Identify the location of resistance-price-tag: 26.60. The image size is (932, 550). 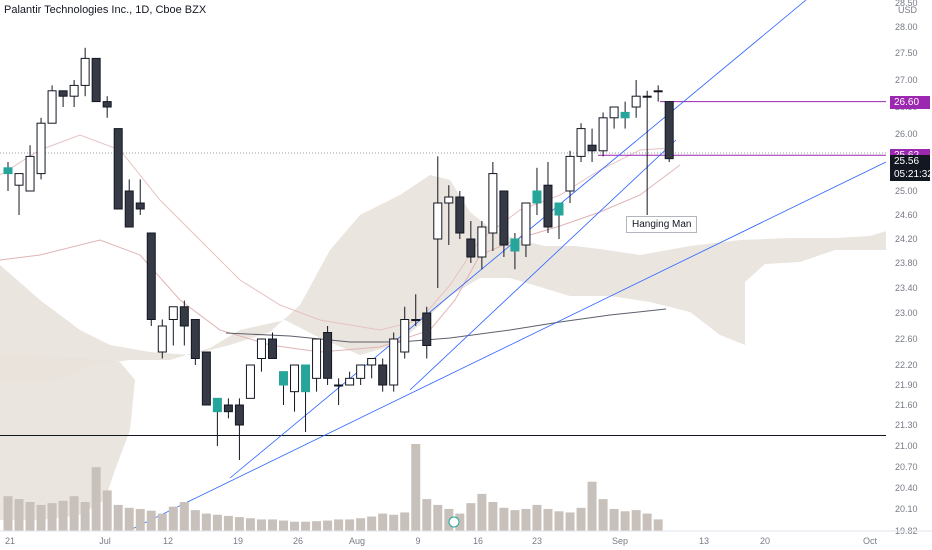
(910, 102).